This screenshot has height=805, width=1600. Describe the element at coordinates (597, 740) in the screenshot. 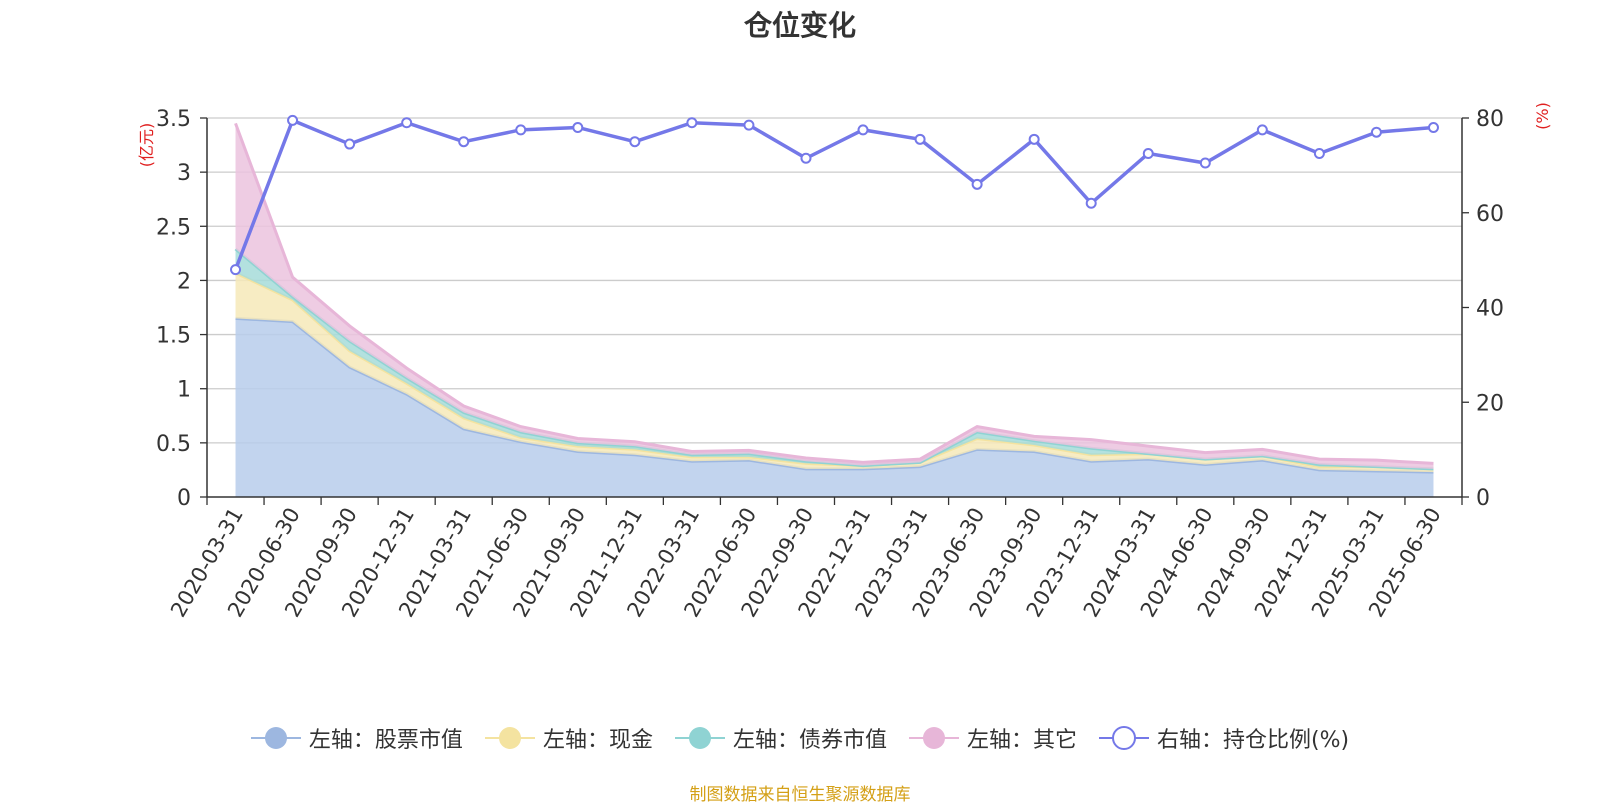

I see `legend-label: 左轴：现金` at that location.